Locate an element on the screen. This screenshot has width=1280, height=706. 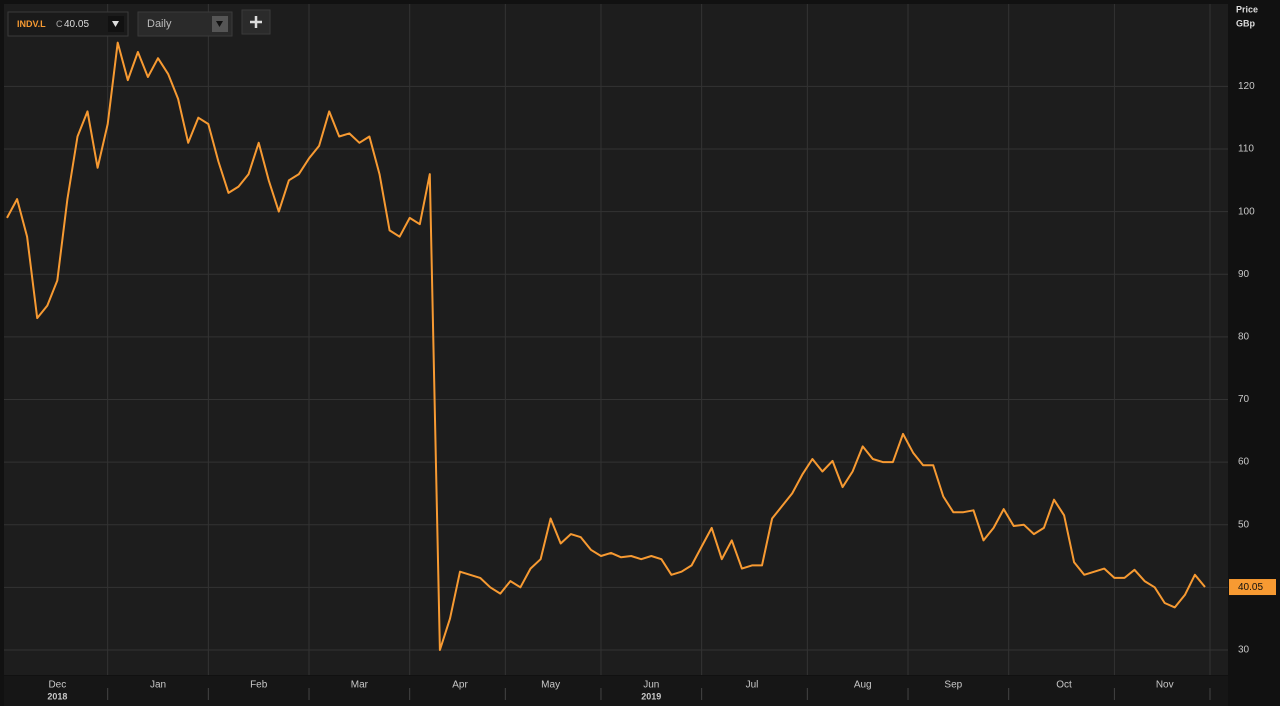
interval: Daily is located at coordinates (159, 24).